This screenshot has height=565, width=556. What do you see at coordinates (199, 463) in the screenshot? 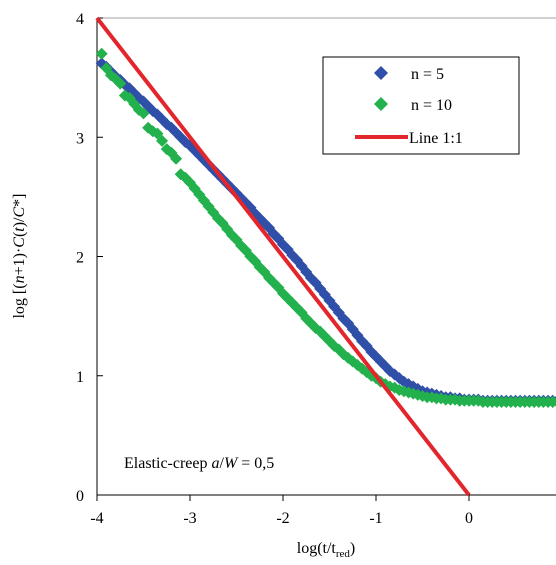
I see `annotation: Elastic-creep a/W = 0,5` at bounding box center [199, 463].